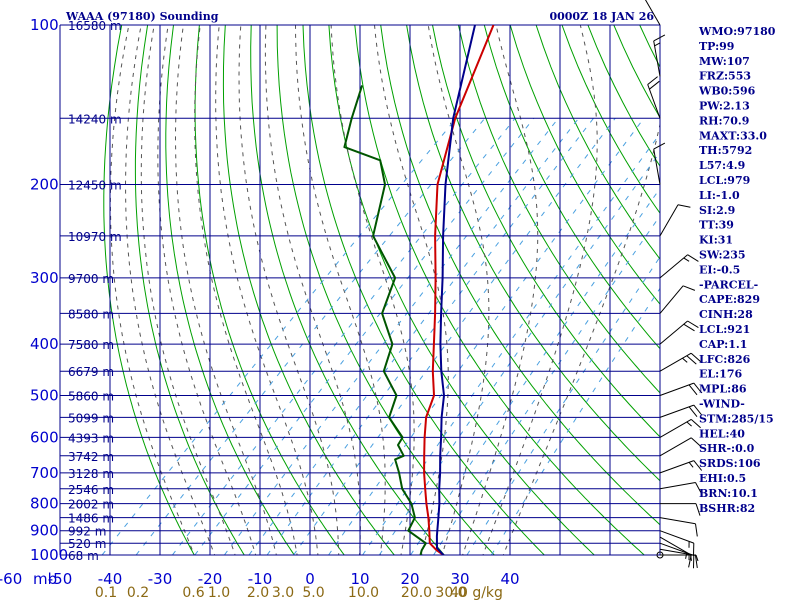  What do you see at coordinates (91, 418) in the screenshot?
I see `height-label: 5099 m` at bounding box center [91, 418].